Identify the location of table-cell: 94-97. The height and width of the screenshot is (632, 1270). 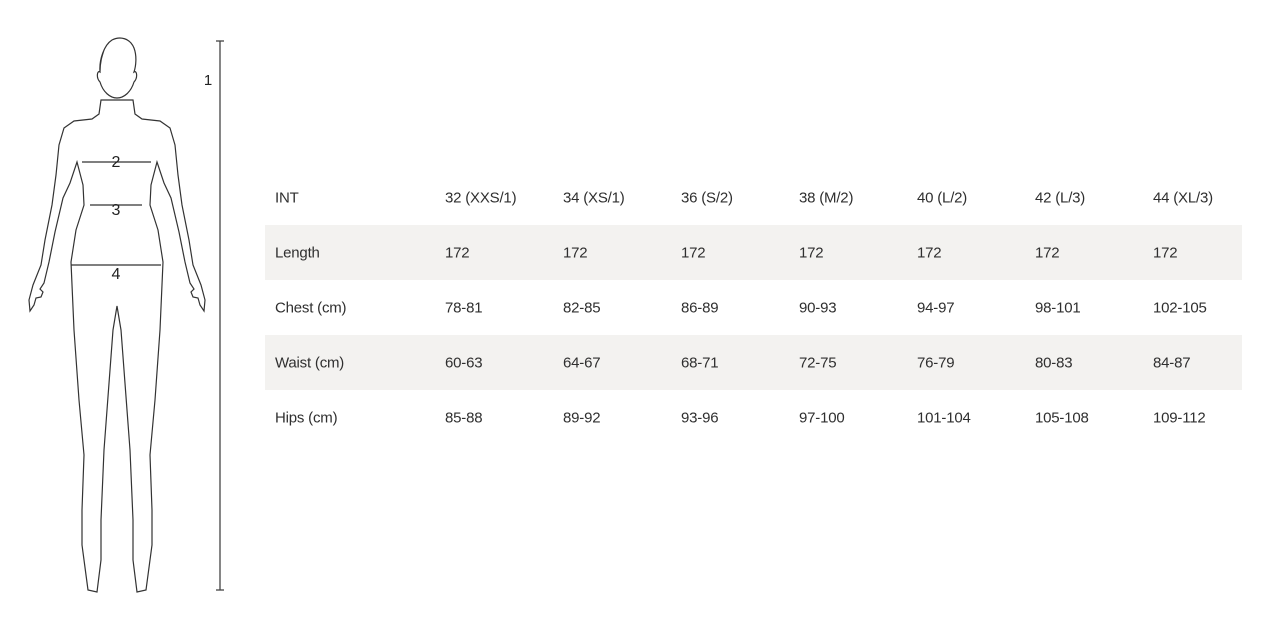
(936, 307).